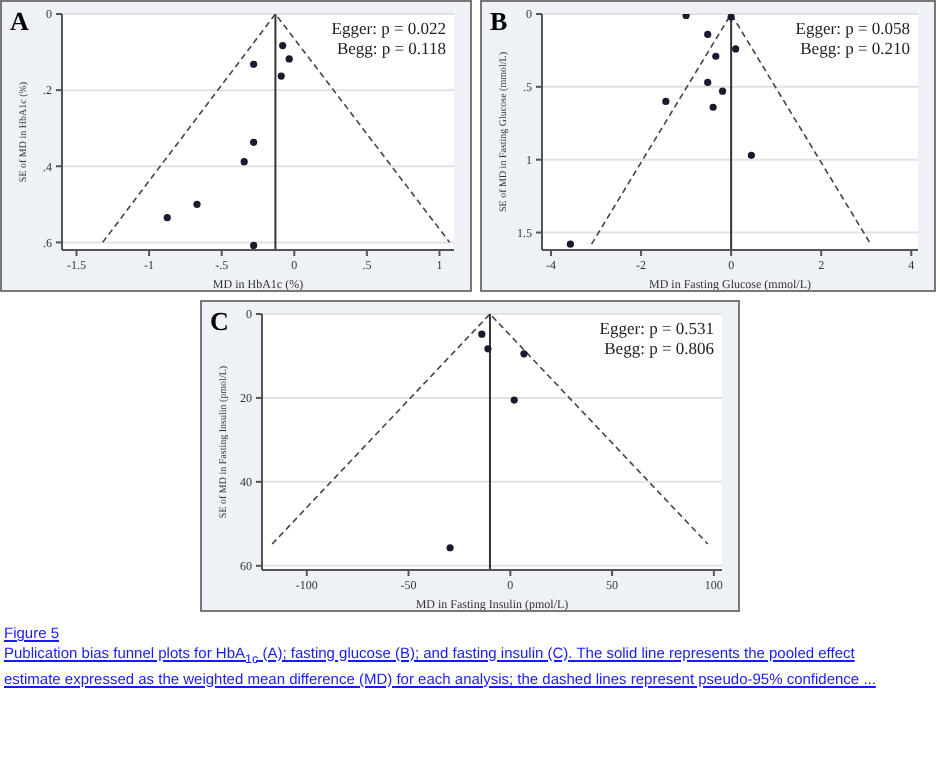 The height and width of the screenshot is (760, 940). What do you see at coordinates (854, 48) in the screenshot?
I see `annotation: Begg: p = 0.210` at bounding box center [854, 48].